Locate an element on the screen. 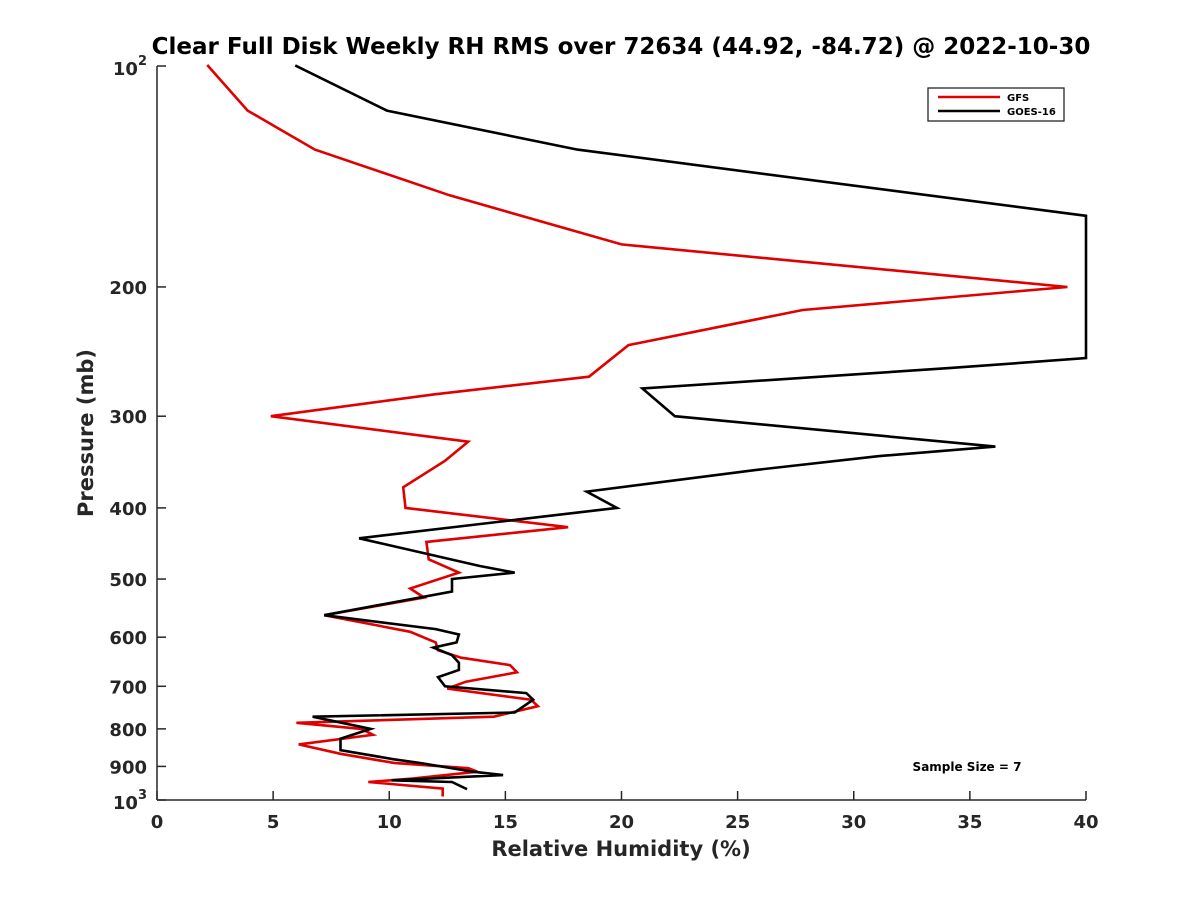 The image size is (1200, 900). x-tick-label: 15 is located at coordinates (505, 822).